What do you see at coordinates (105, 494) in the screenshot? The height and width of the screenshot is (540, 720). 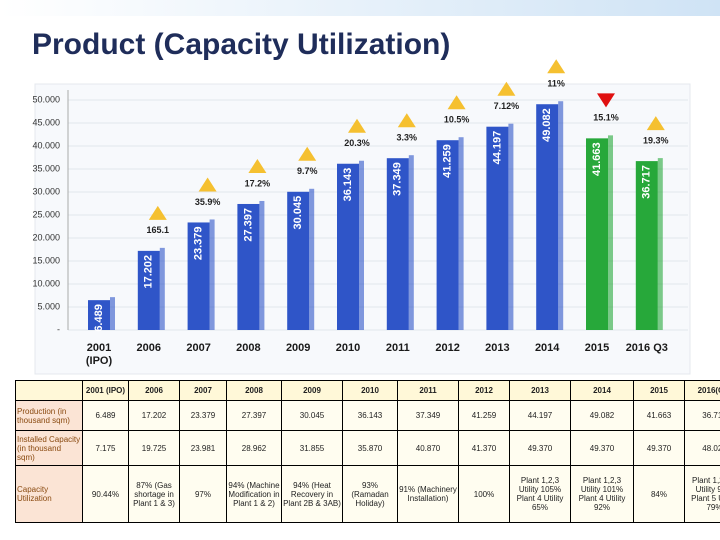 I see `table-cell: 90.44%` at bounding box center [105, 494].